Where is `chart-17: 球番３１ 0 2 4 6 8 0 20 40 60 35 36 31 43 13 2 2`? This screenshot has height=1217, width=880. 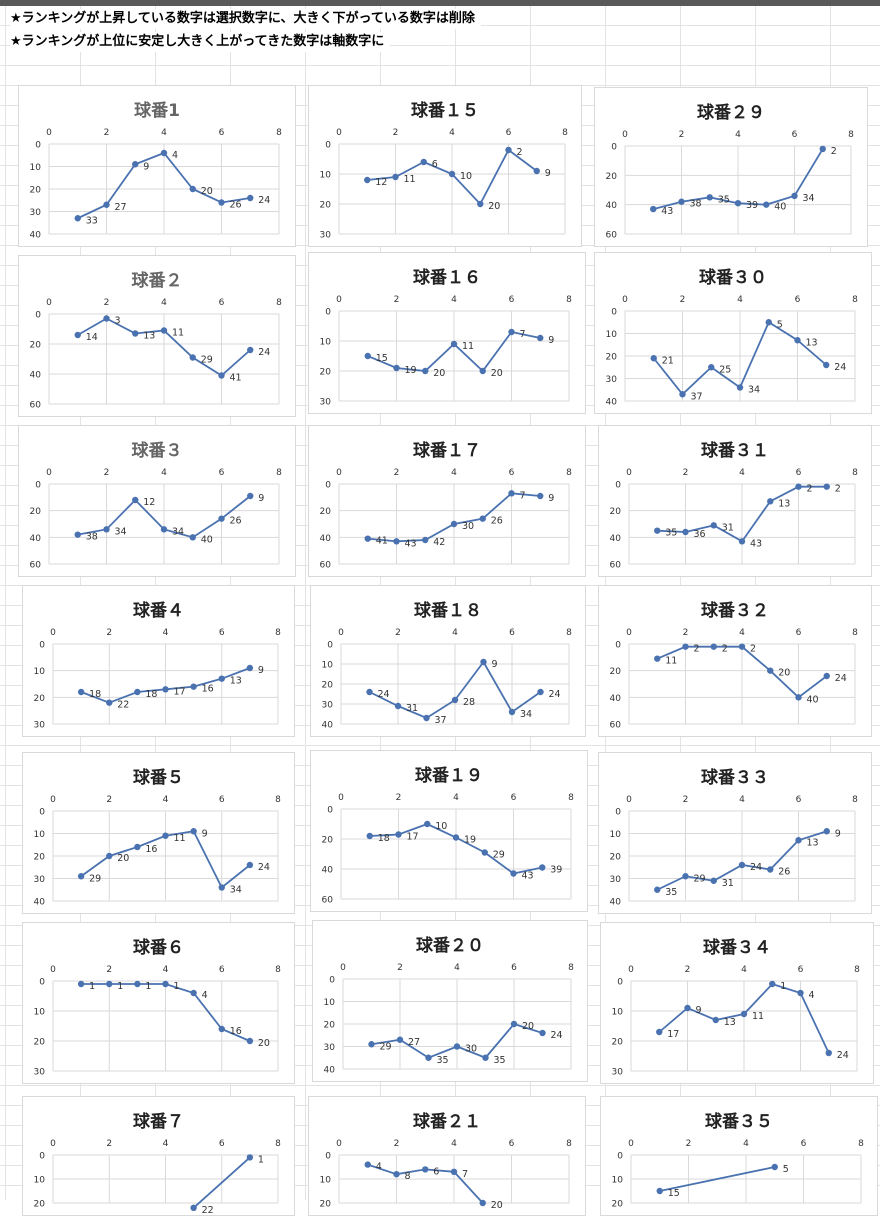
chart-17: 球番３１ 0 2 4 6 8 0 20 40 60 35 36 31 43 13 2 2 is located at coordinates (735, 501).